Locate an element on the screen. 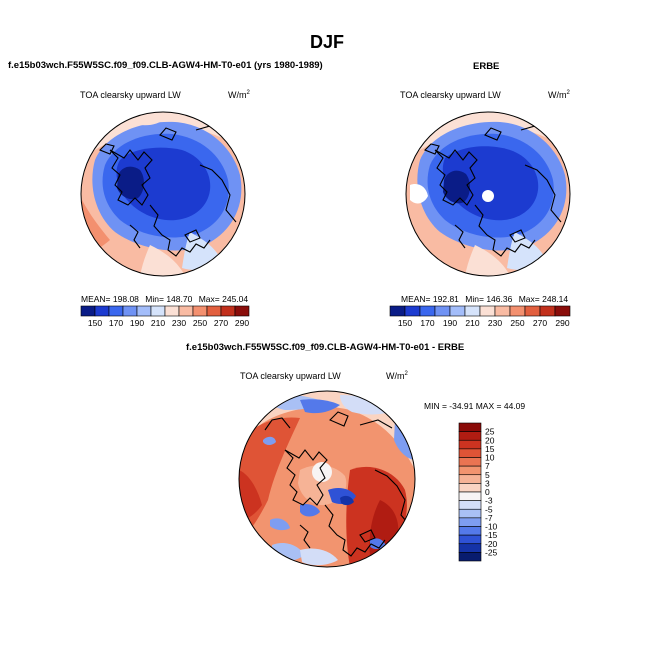 This screenshot has height=654, width=654. panel2-min-value: 146.36 is located at coordinates (499, 299).